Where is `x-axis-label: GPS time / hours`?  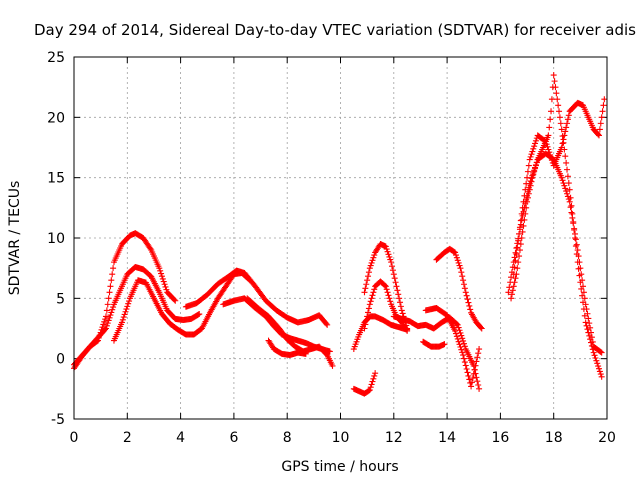
x-axis-label: GPS time / hours is located at coordinates (339, 467).